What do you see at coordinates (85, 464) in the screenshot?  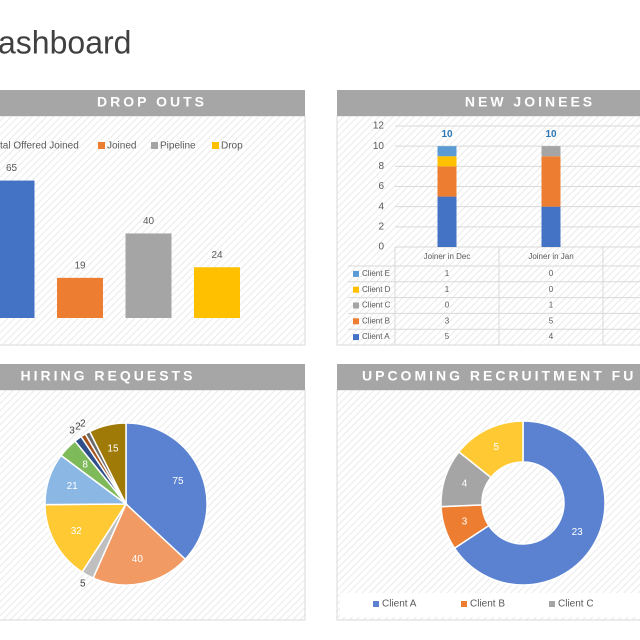 I see `value-label: 8` at bounding box center [85, 464].